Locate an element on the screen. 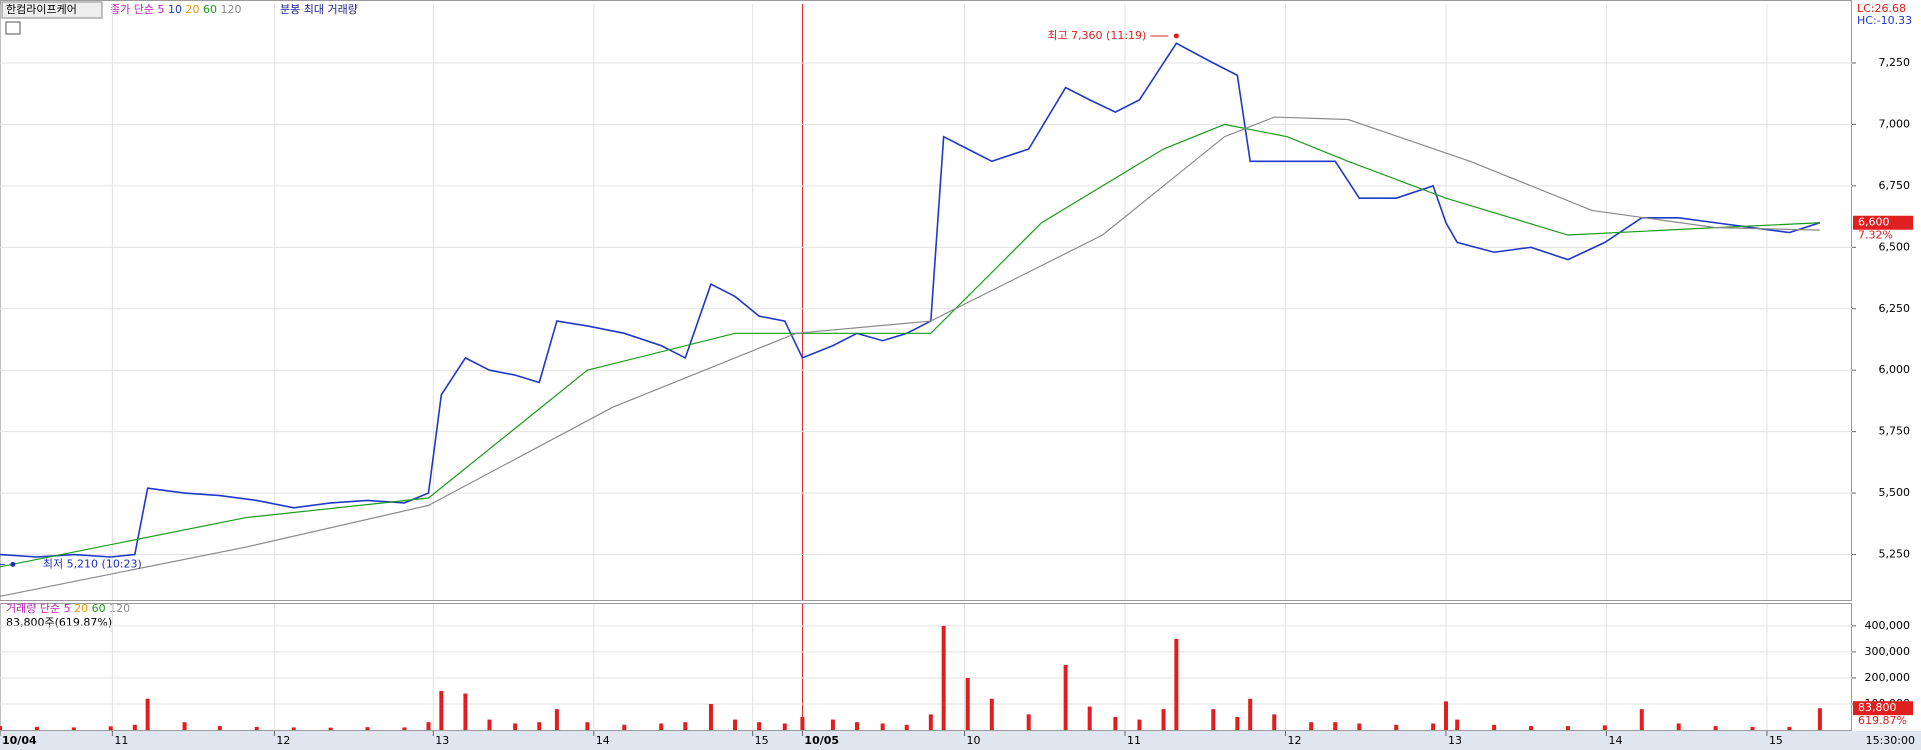  y-tick-label: 7,000 is located at coordinates (1895, 123).